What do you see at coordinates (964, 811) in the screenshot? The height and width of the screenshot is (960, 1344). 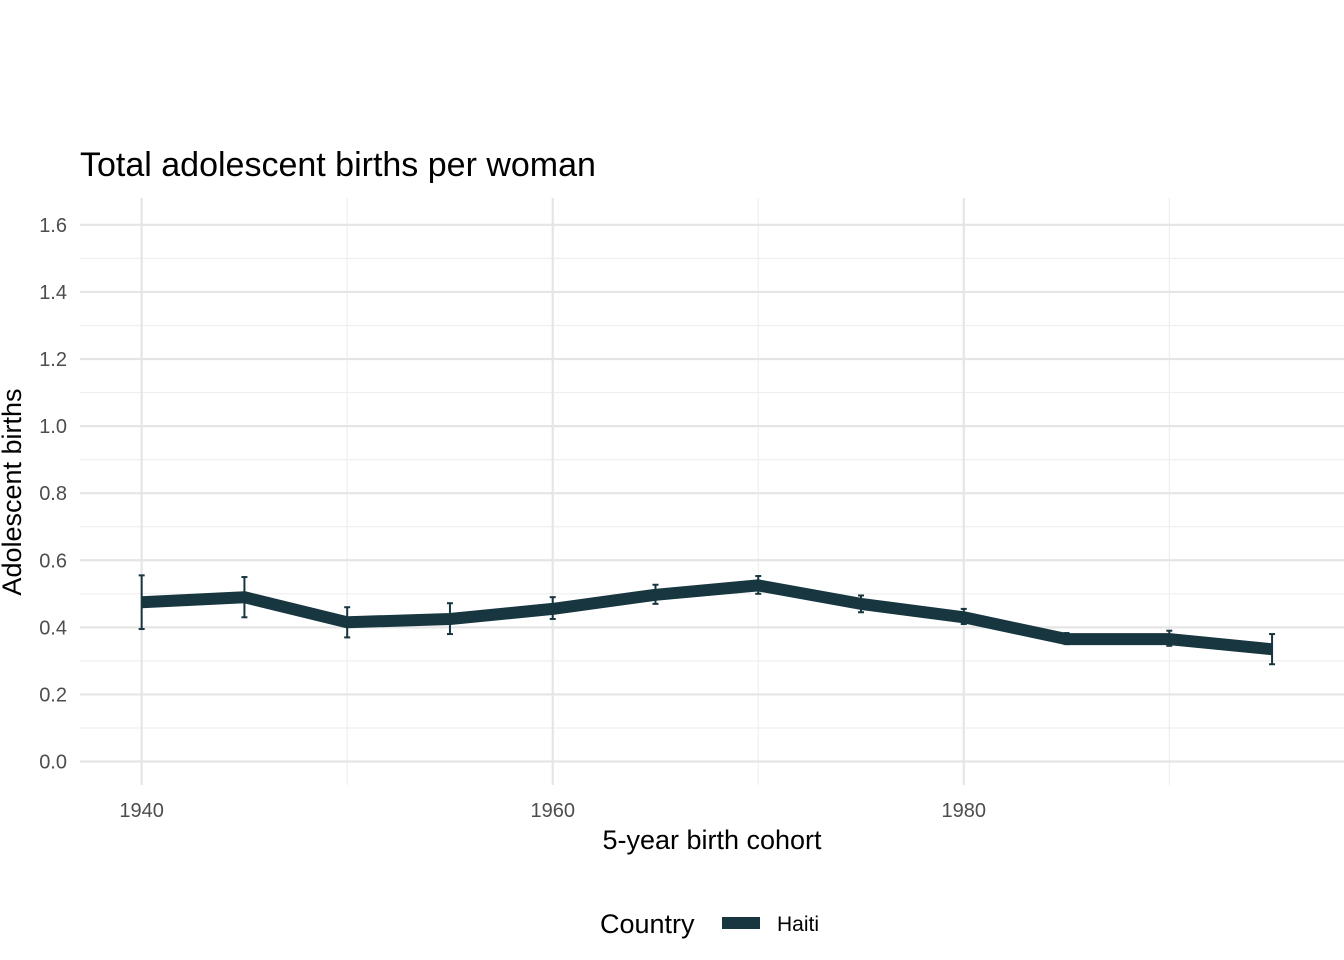 I see `x-tick-label: 1980` at bounding box center [964, 811].